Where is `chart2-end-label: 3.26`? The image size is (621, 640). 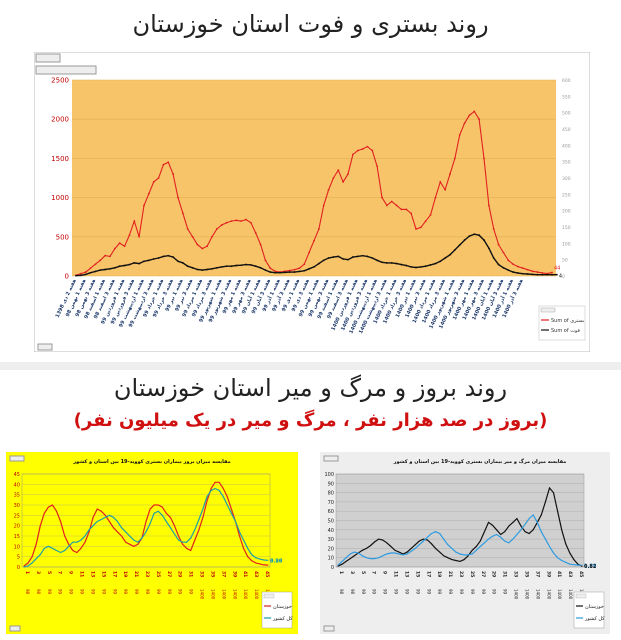 chart2-end-label: 3.26 is located at coordinates (276, 561).